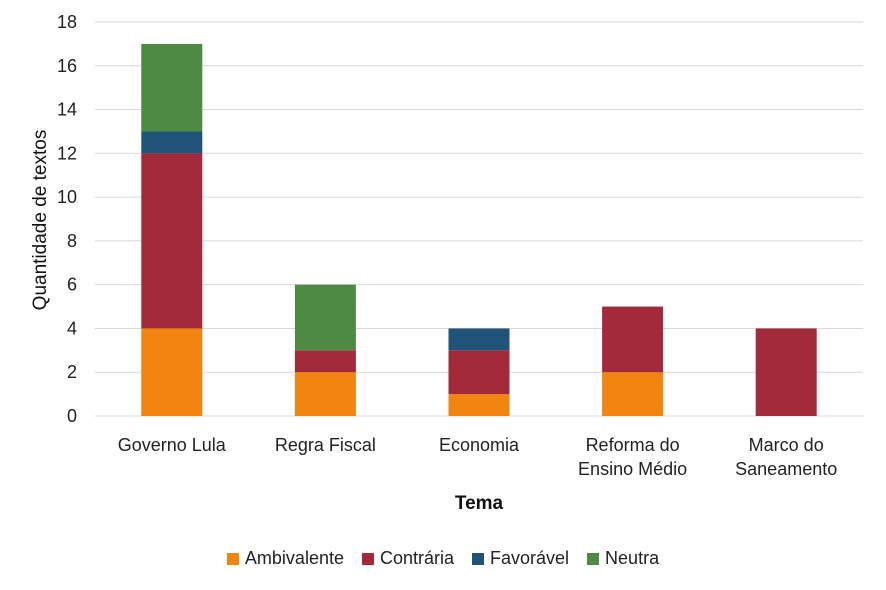 This screenshot has height=590, width=886. I want to click on legend-item: Contrária, so click(408, 558).